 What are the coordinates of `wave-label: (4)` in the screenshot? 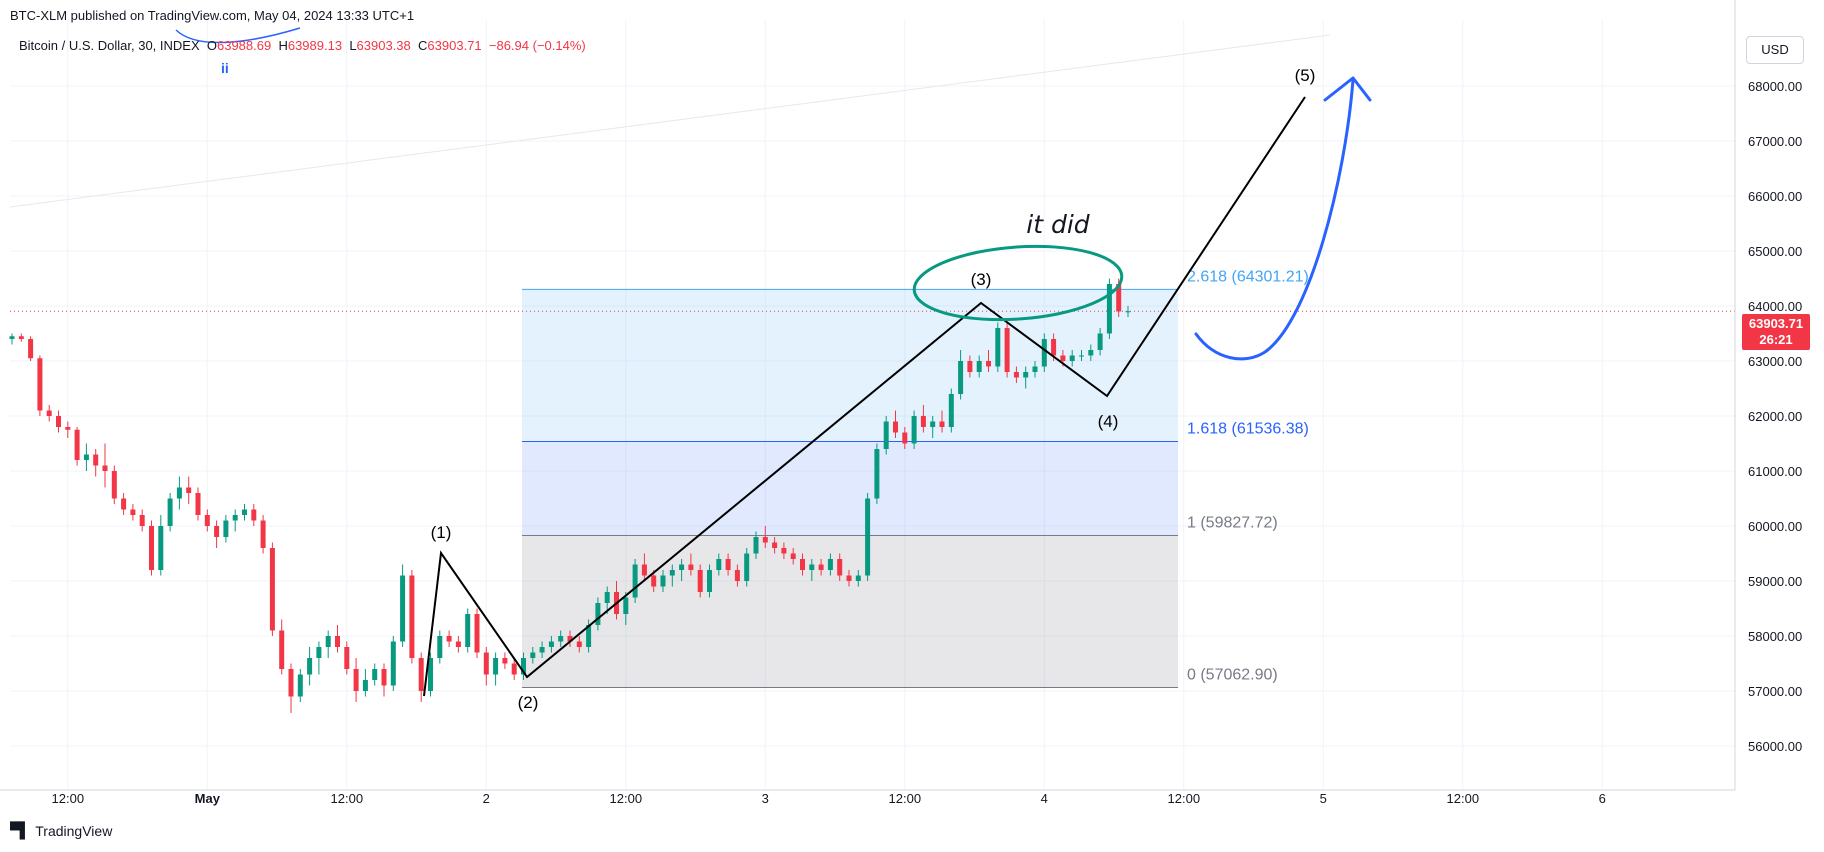 It's located at (1108, 421).